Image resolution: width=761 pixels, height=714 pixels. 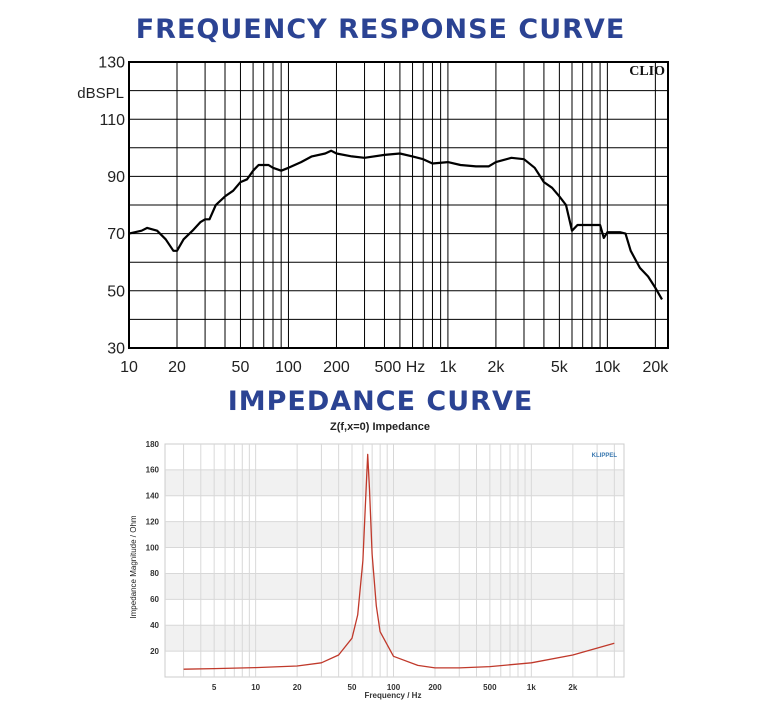 What do you see at coordinates (395, 224) in the screenshot?
I see `frequency-response-curve` at bounding box center [395, 224].